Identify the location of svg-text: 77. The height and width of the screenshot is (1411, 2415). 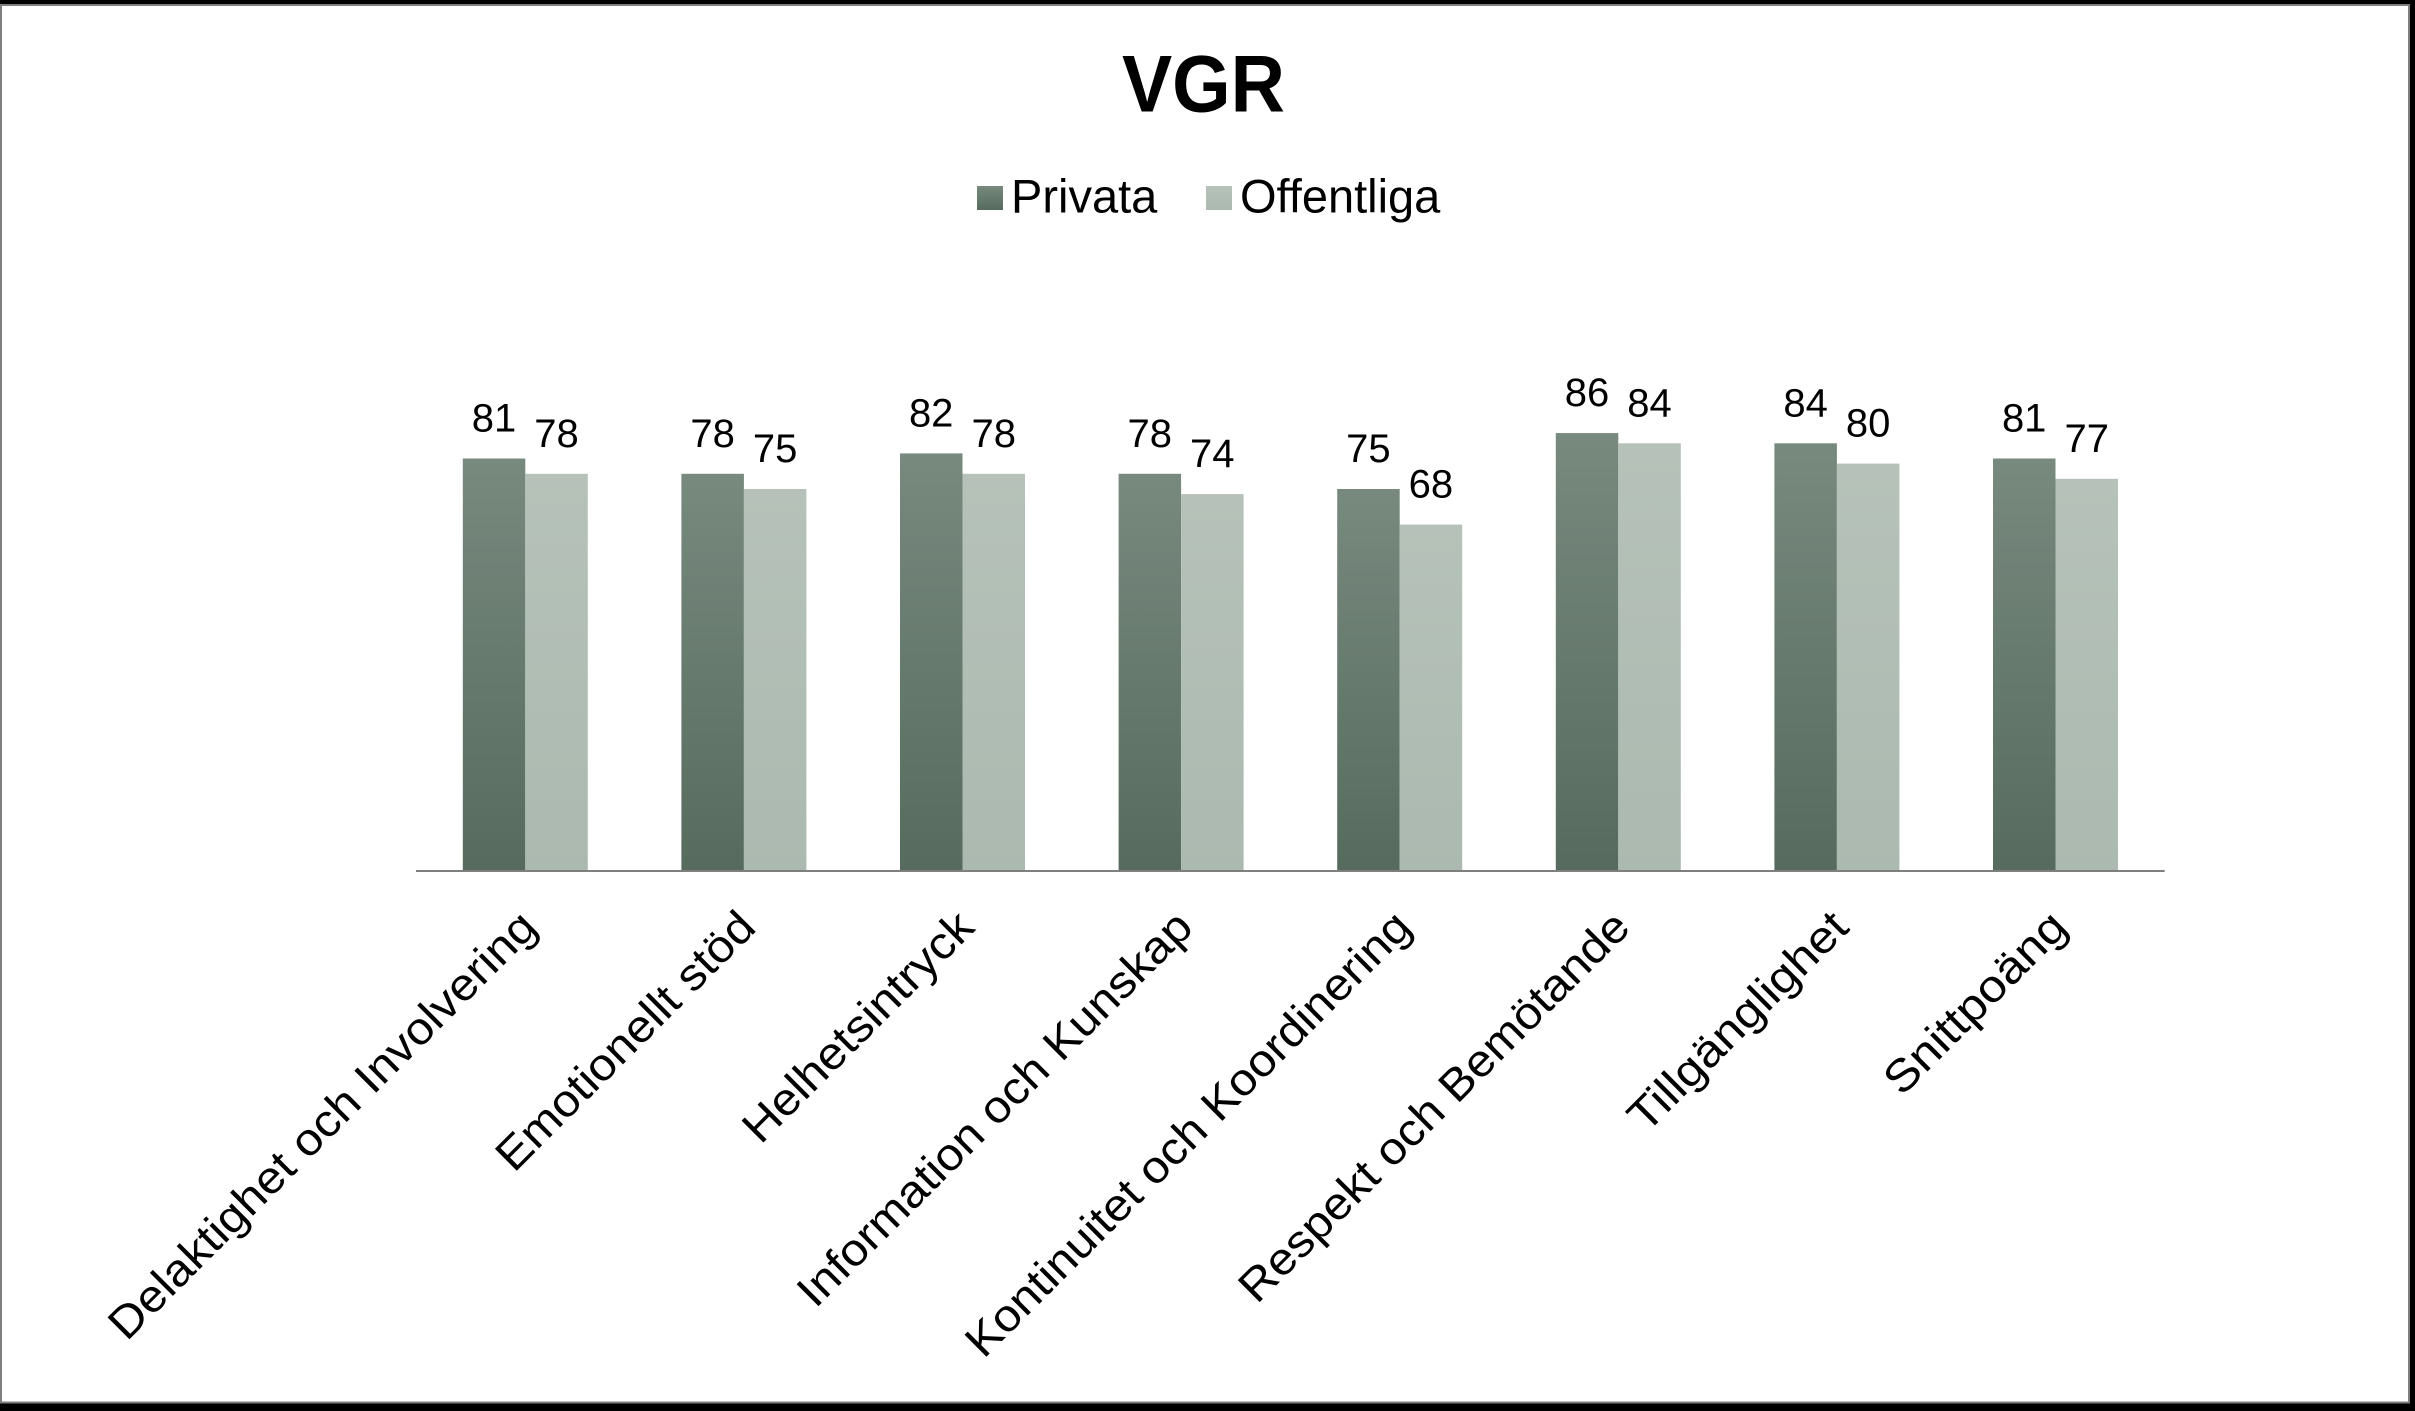
(2087, 439).